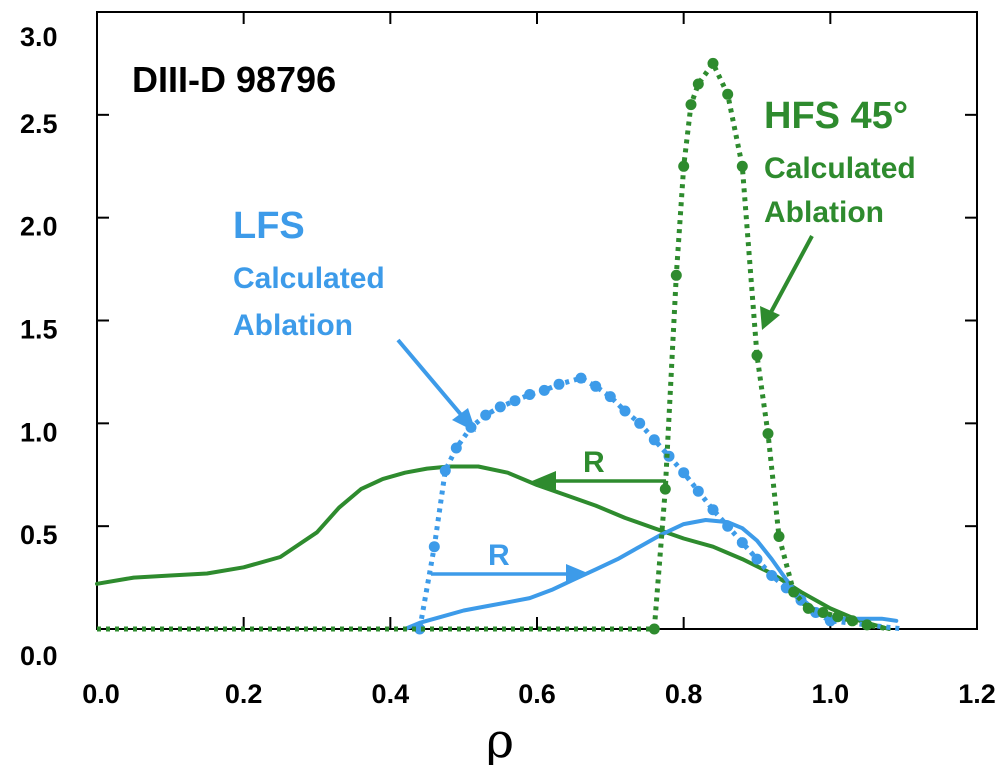 The width and height of the screenshot is (1004, 765). I want to click on y-tick-labels: 0.0 0.5 1.0 1.5 2.0 2.5 3.0, so click(39, 346).